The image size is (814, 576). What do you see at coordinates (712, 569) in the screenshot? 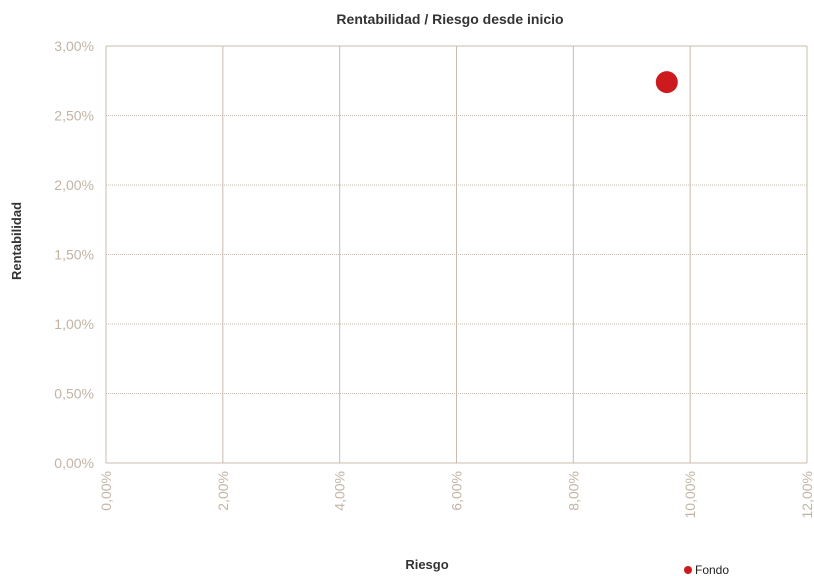
I see `legend-label-fondo: Fondo` at bounding box center [712, 569].